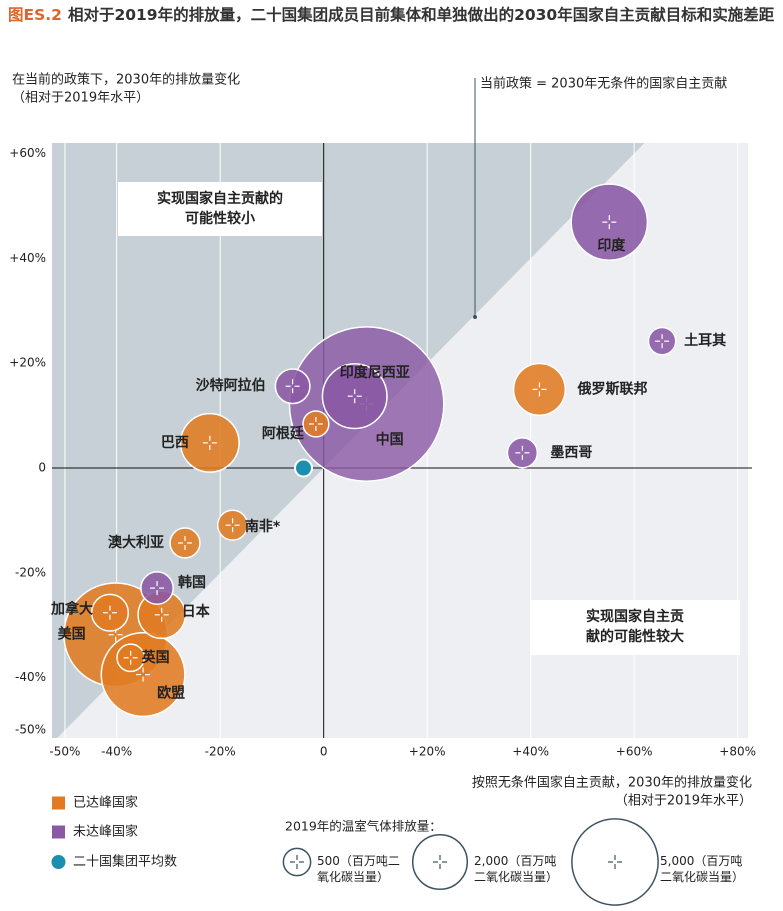 The image size is (783, 911). I want to click on y-tick-label: +20%, so click(27, 363).